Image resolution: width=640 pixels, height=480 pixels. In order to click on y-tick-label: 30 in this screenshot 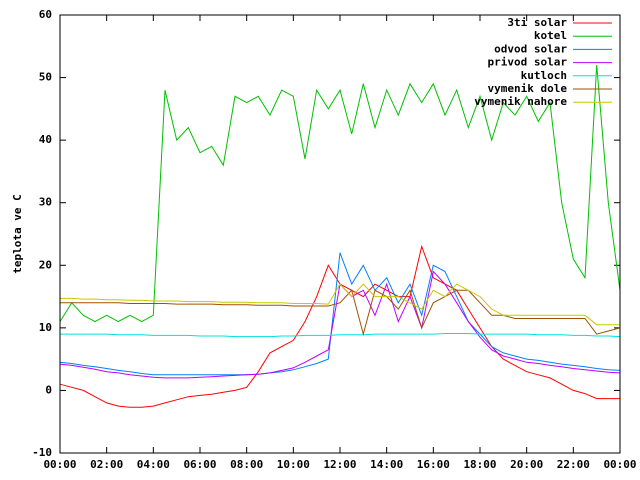, I will do `click(45, 202)`.